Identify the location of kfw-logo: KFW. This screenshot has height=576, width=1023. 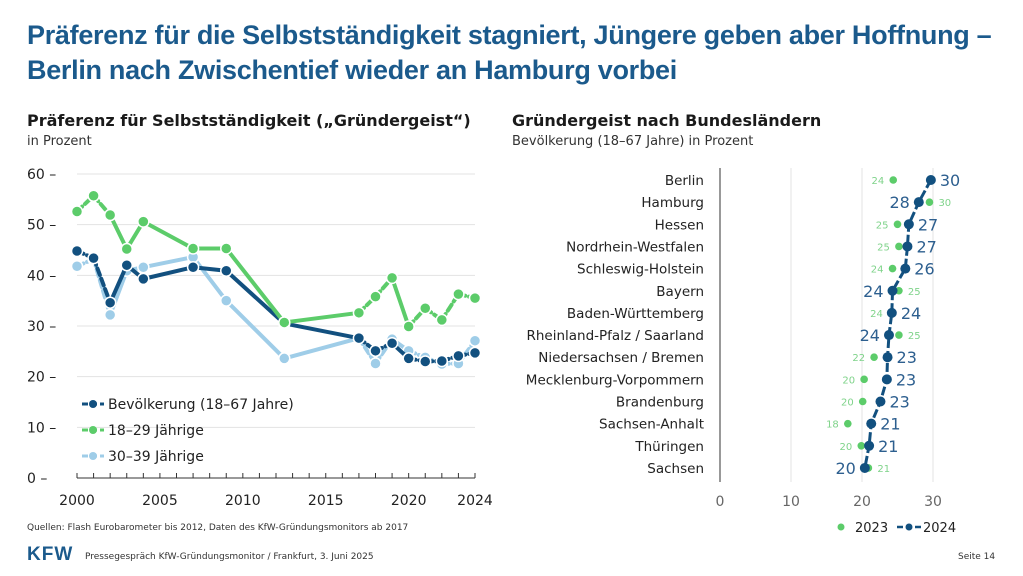
(50, 554).